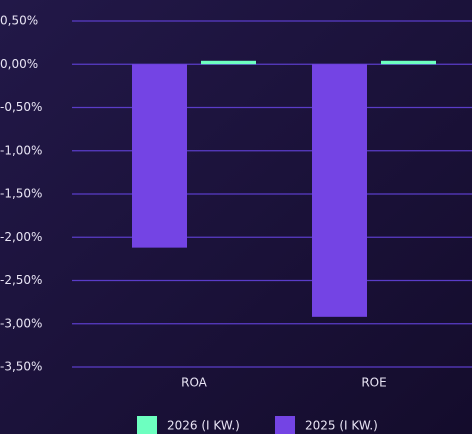 The height and width of the screenshot is (434, 472). Describe the element at coordinates (21, 323) in the screenshot. I see `y-tick-label: -3,00%` at that location.